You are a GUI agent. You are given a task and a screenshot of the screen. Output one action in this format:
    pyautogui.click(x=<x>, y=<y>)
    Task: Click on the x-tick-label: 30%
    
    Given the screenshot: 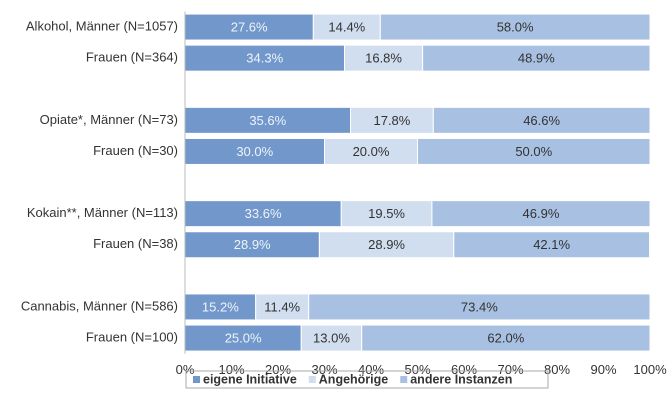 What is the action you would take?
    pyautogui.click(x=324, y=369)
    